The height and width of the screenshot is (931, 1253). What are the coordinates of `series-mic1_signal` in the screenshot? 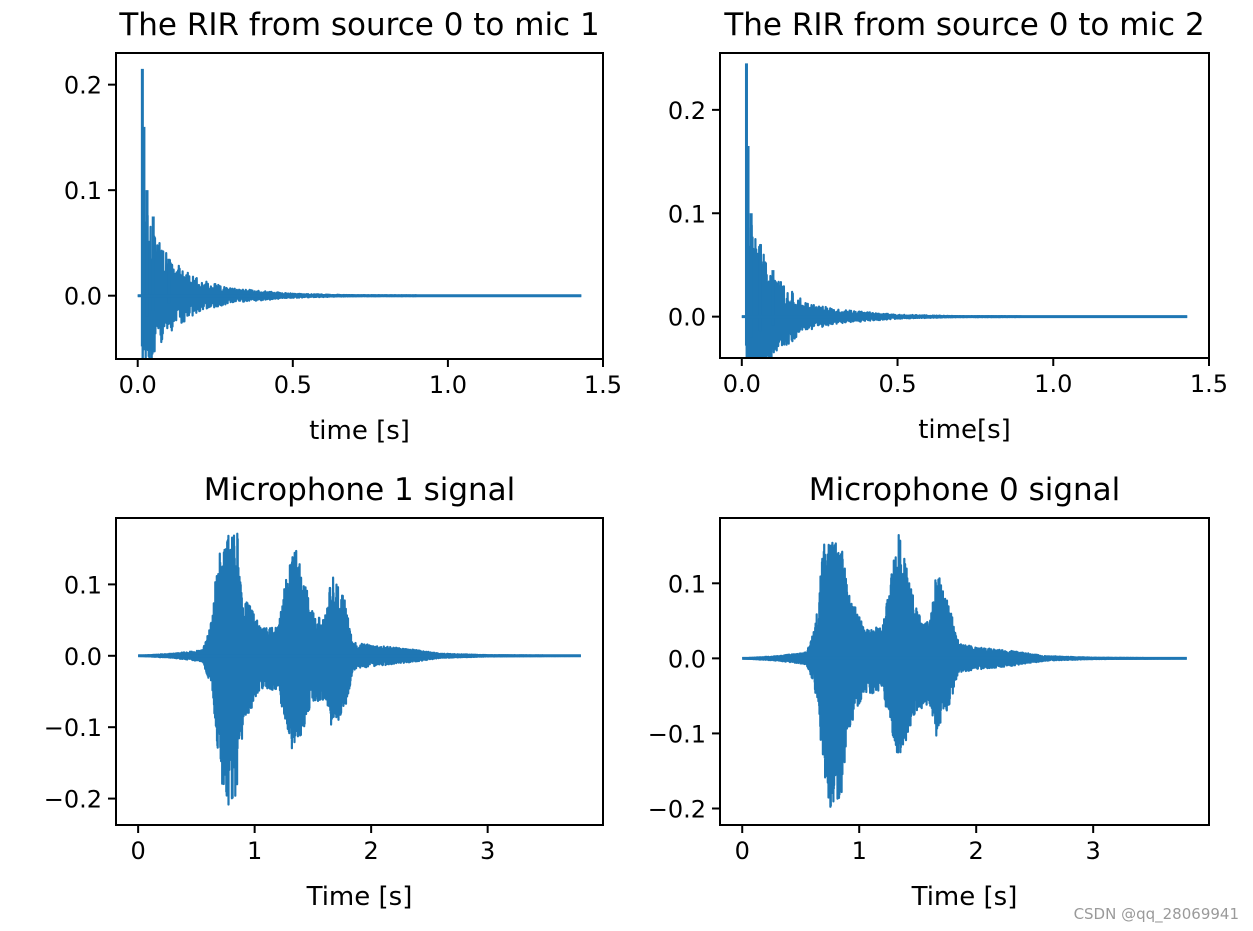 It's located at (359, 669).